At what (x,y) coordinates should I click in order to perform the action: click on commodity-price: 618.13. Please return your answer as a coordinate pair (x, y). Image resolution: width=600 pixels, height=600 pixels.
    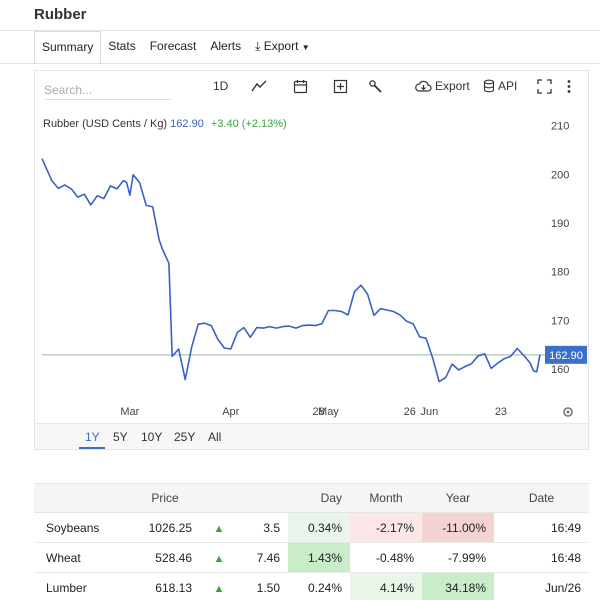
    Looking at the image, I should click on (165, 586).